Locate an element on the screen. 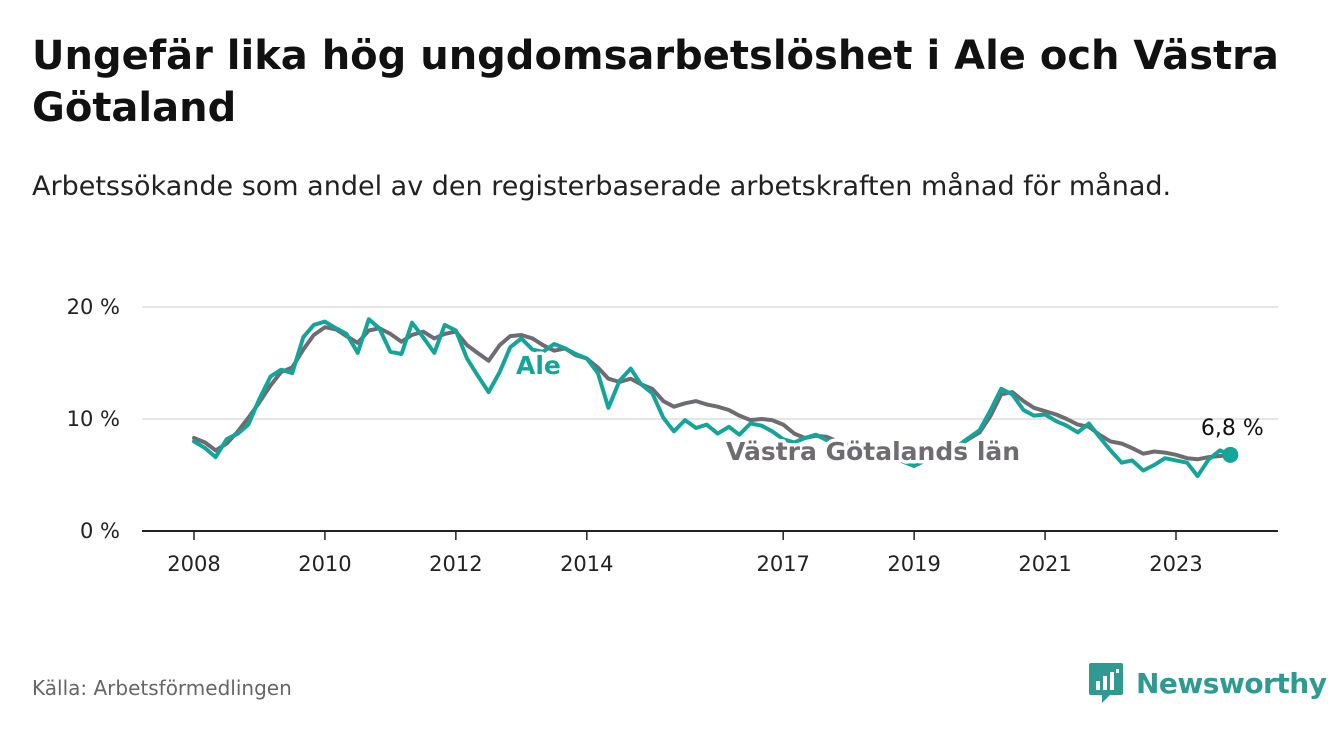 The width and height of the screenshot is (1340, 734). end-point-marker is located at coordinates (1230, 454).